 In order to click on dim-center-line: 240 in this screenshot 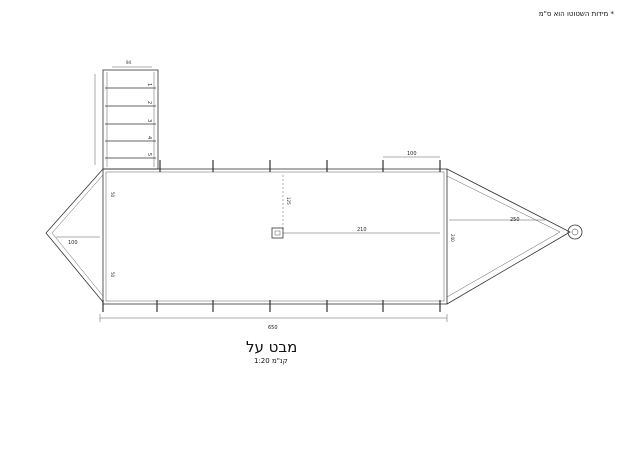, I will do `click(452, 238)`.